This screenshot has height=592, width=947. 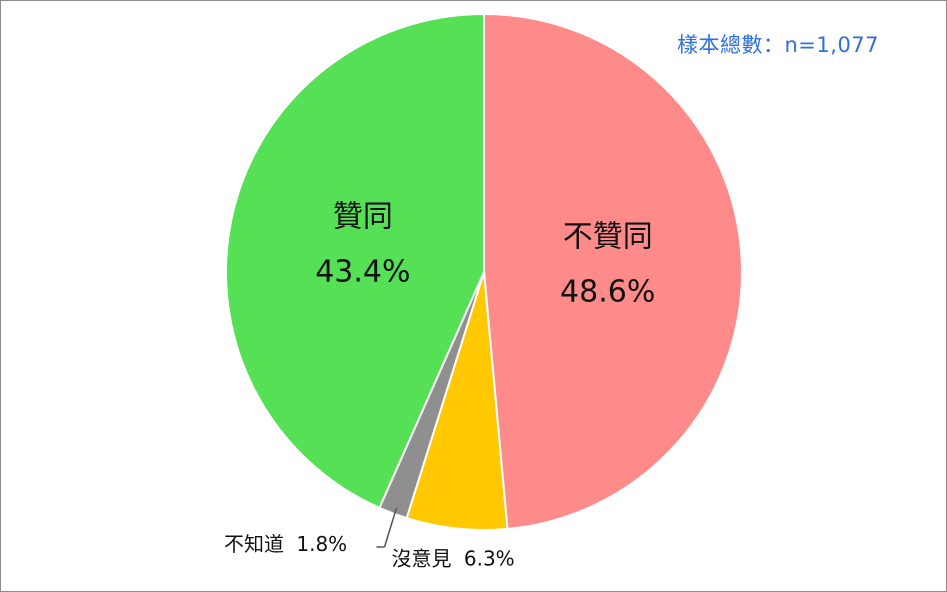 What do you see at coordinates (363, 216) in the screenshot?
I see `slice-label-agree: 贊同` at bounding box center [363, 216].